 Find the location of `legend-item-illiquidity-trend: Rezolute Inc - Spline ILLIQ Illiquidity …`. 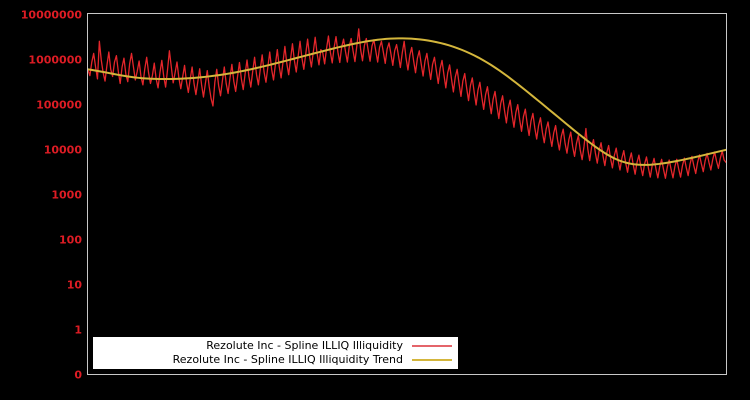

legend-item-illiquidity-trend: Rezolute Inc - Spline ILLIQ Illiquidity … is located at coordinates (274, 360).